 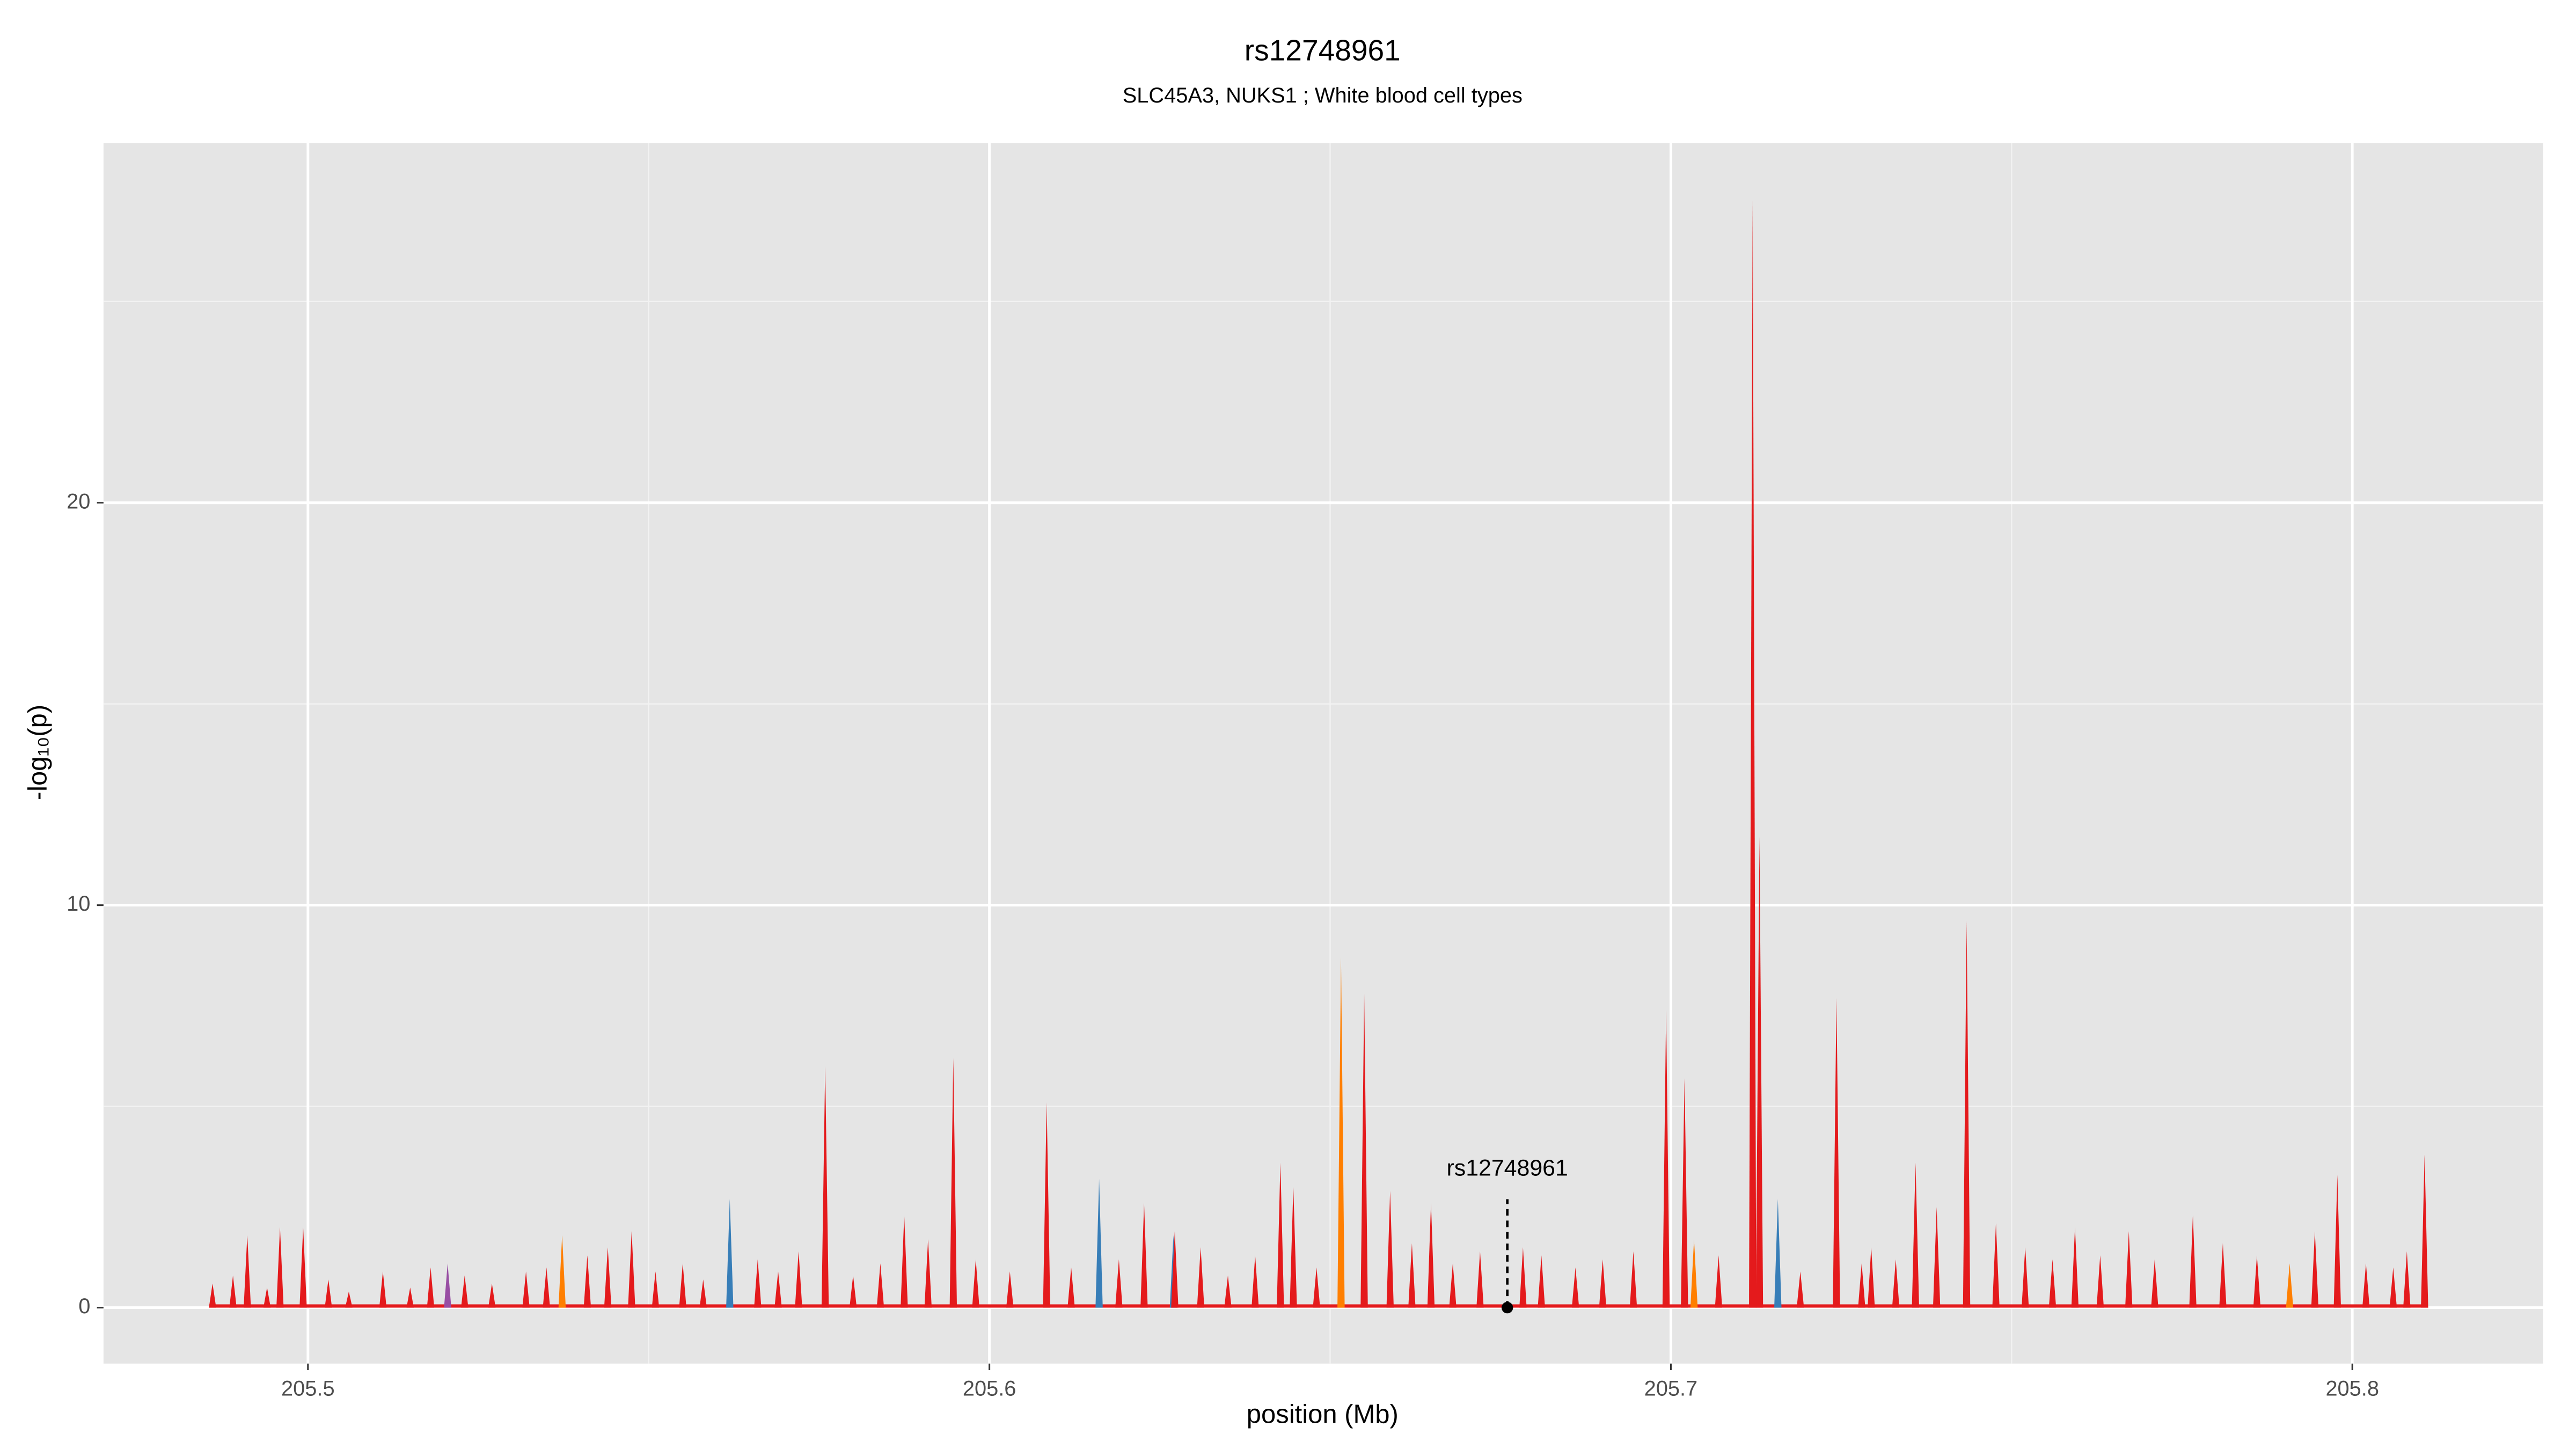 What do you see at coordinates (78, 904) in the screenshot?
I see `y-tick-label: 10` at bounding box center [78, 904].